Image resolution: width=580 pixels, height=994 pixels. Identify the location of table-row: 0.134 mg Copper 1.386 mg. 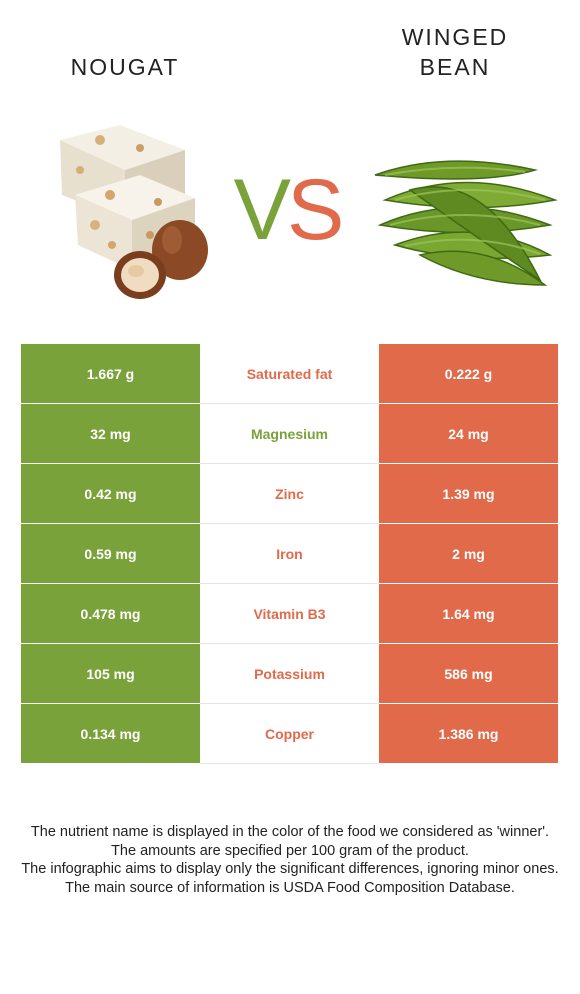
(289, 734).